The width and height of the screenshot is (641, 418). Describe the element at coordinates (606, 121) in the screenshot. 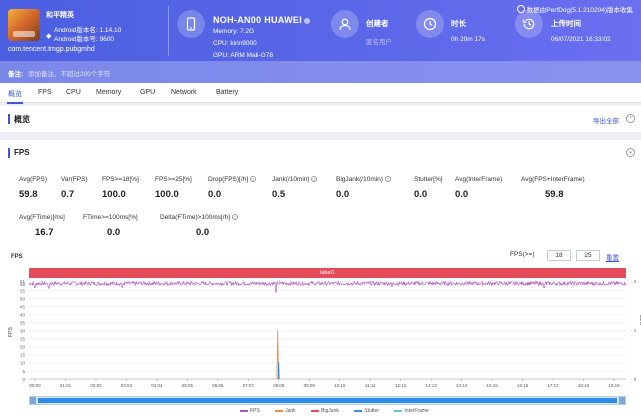

I see `export-all-link: 导出全部` at that location.